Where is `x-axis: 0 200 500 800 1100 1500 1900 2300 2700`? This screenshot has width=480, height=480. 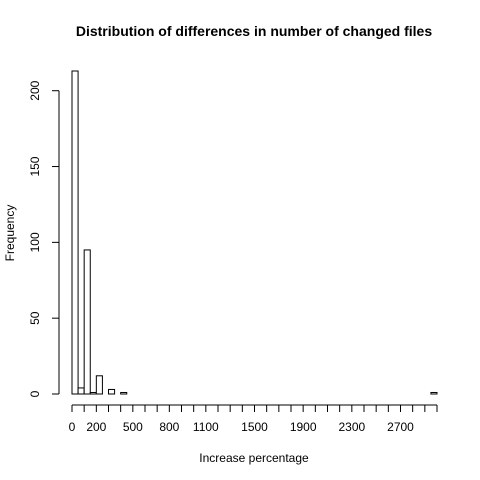
x-axis: 0 200 500 800 1100 1500 1900 2300 2700 is located at coordinates (253, 419).